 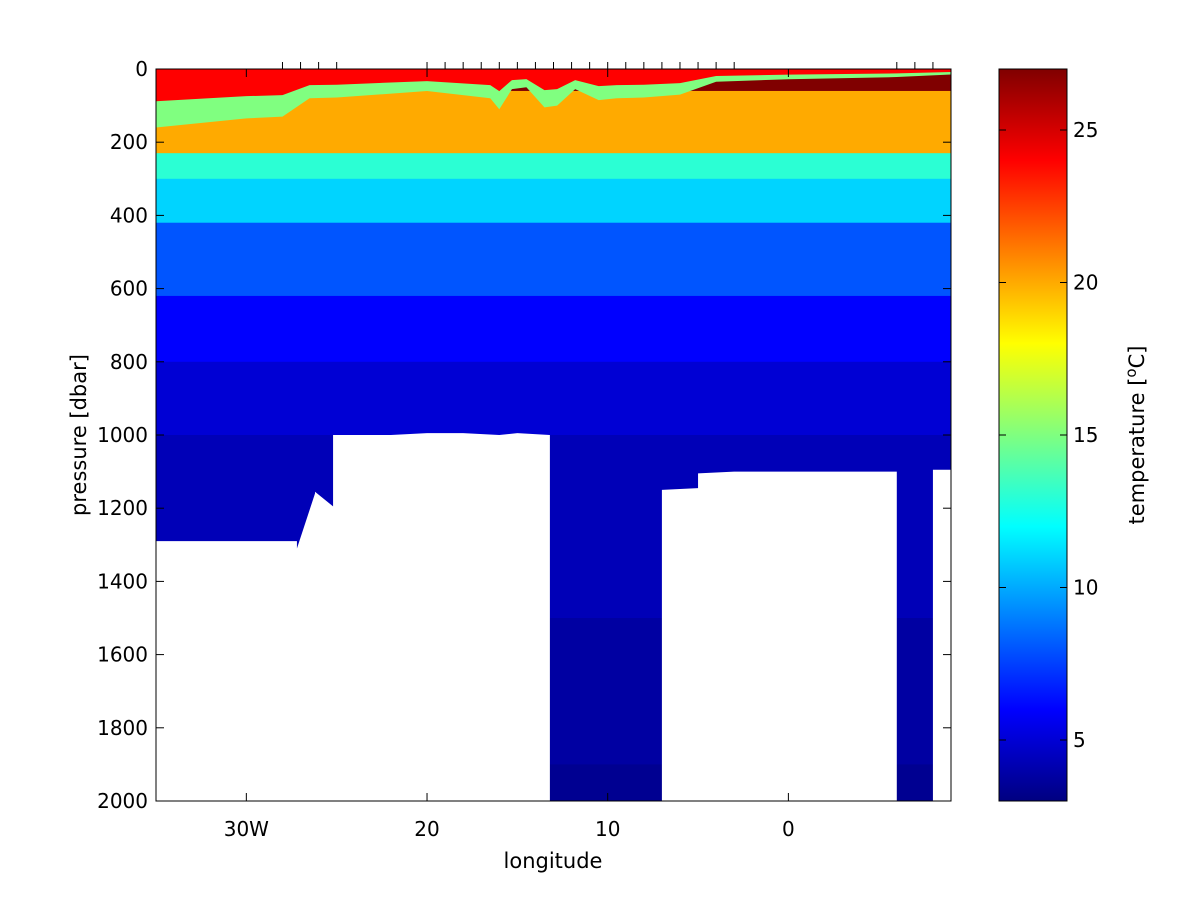 I want to click on colorbar-scale, so click(x=1033, y=435).